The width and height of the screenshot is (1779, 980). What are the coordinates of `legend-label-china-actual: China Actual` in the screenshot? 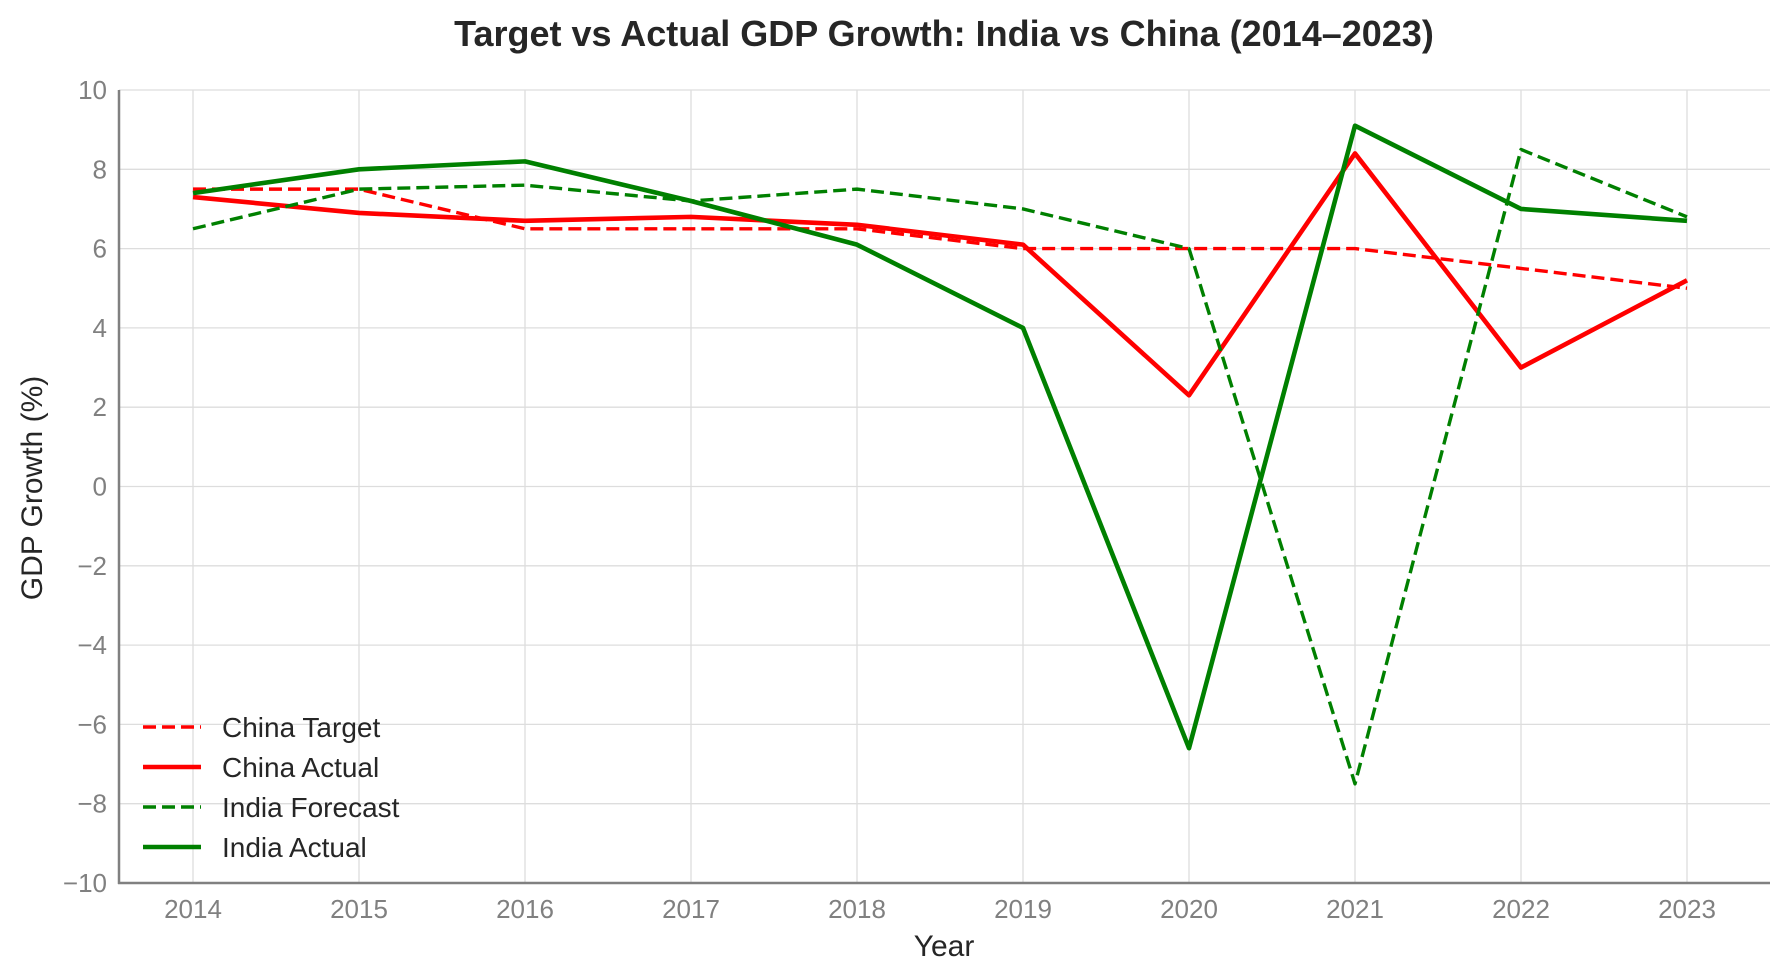 It's located at (300, 767).